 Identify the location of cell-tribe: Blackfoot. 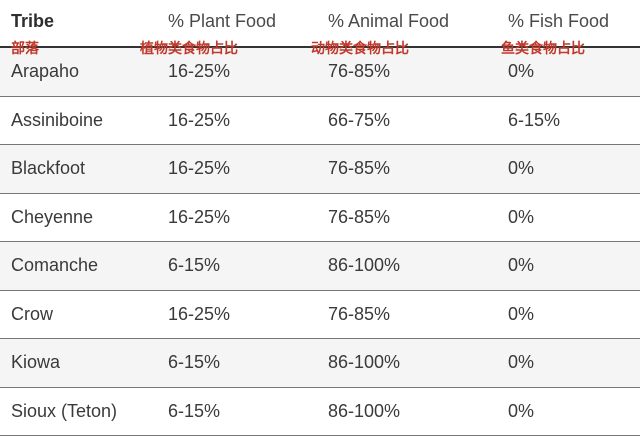
(48, 169).